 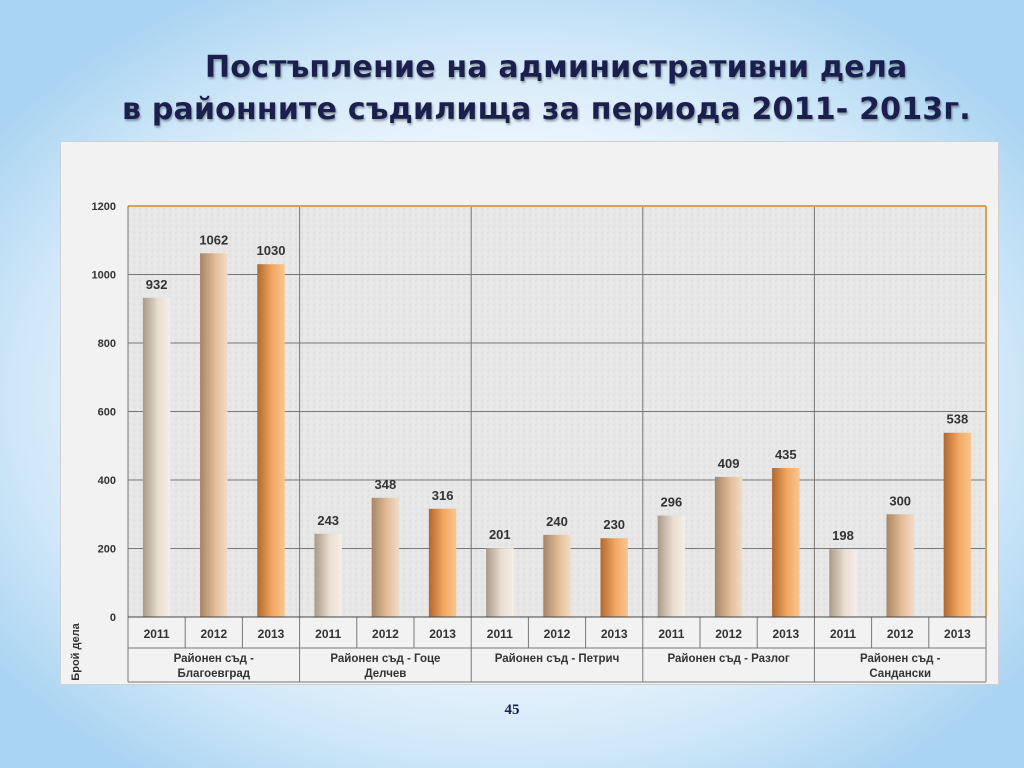 I want to click on y-tick-label: 400, so click(x=107, y=481).